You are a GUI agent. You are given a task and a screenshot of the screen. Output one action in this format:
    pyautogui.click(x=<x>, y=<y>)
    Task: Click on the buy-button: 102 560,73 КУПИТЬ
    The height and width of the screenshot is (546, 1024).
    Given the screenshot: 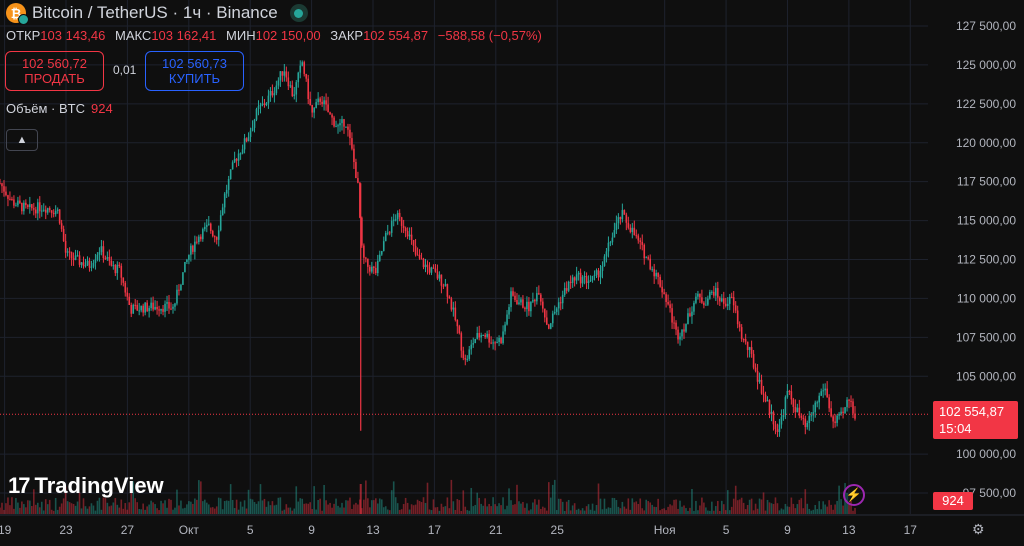 What is the action you would take?
    pyautogui.click(x=194, y=71)
    